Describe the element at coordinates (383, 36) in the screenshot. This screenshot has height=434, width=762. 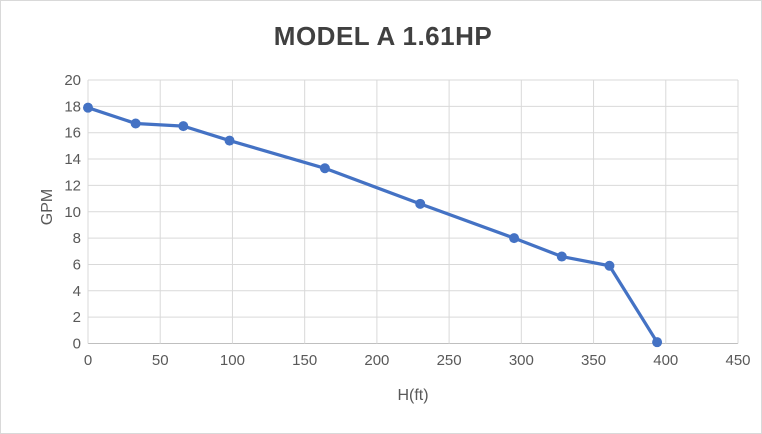
I see `chart-title: MODEL A 1.61HP` at that location.